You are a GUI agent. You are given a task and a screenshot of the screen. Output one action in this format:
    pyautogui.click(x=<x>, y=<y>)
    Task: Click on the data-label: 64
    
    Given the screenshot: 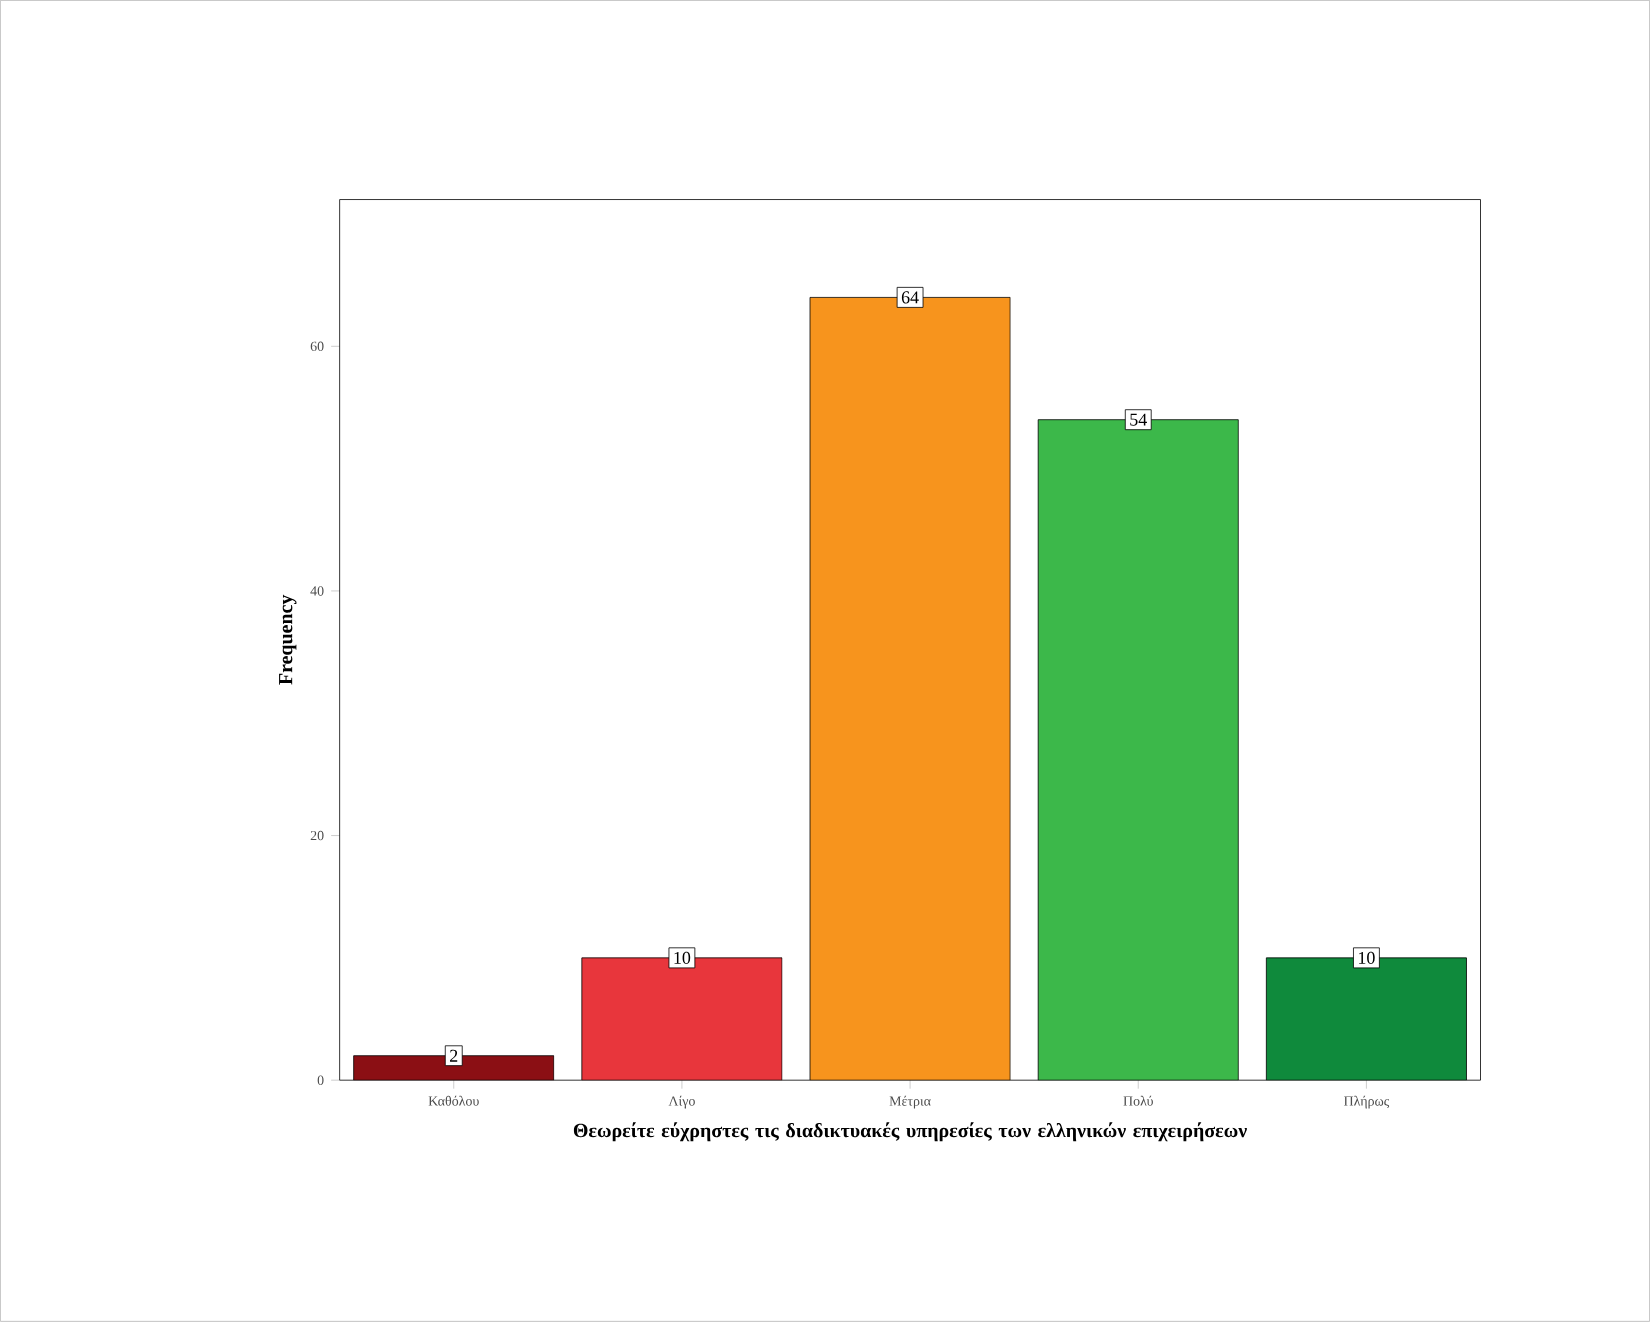 What is the action you would take?
    pyautogui.click(x=910, y=297)
    